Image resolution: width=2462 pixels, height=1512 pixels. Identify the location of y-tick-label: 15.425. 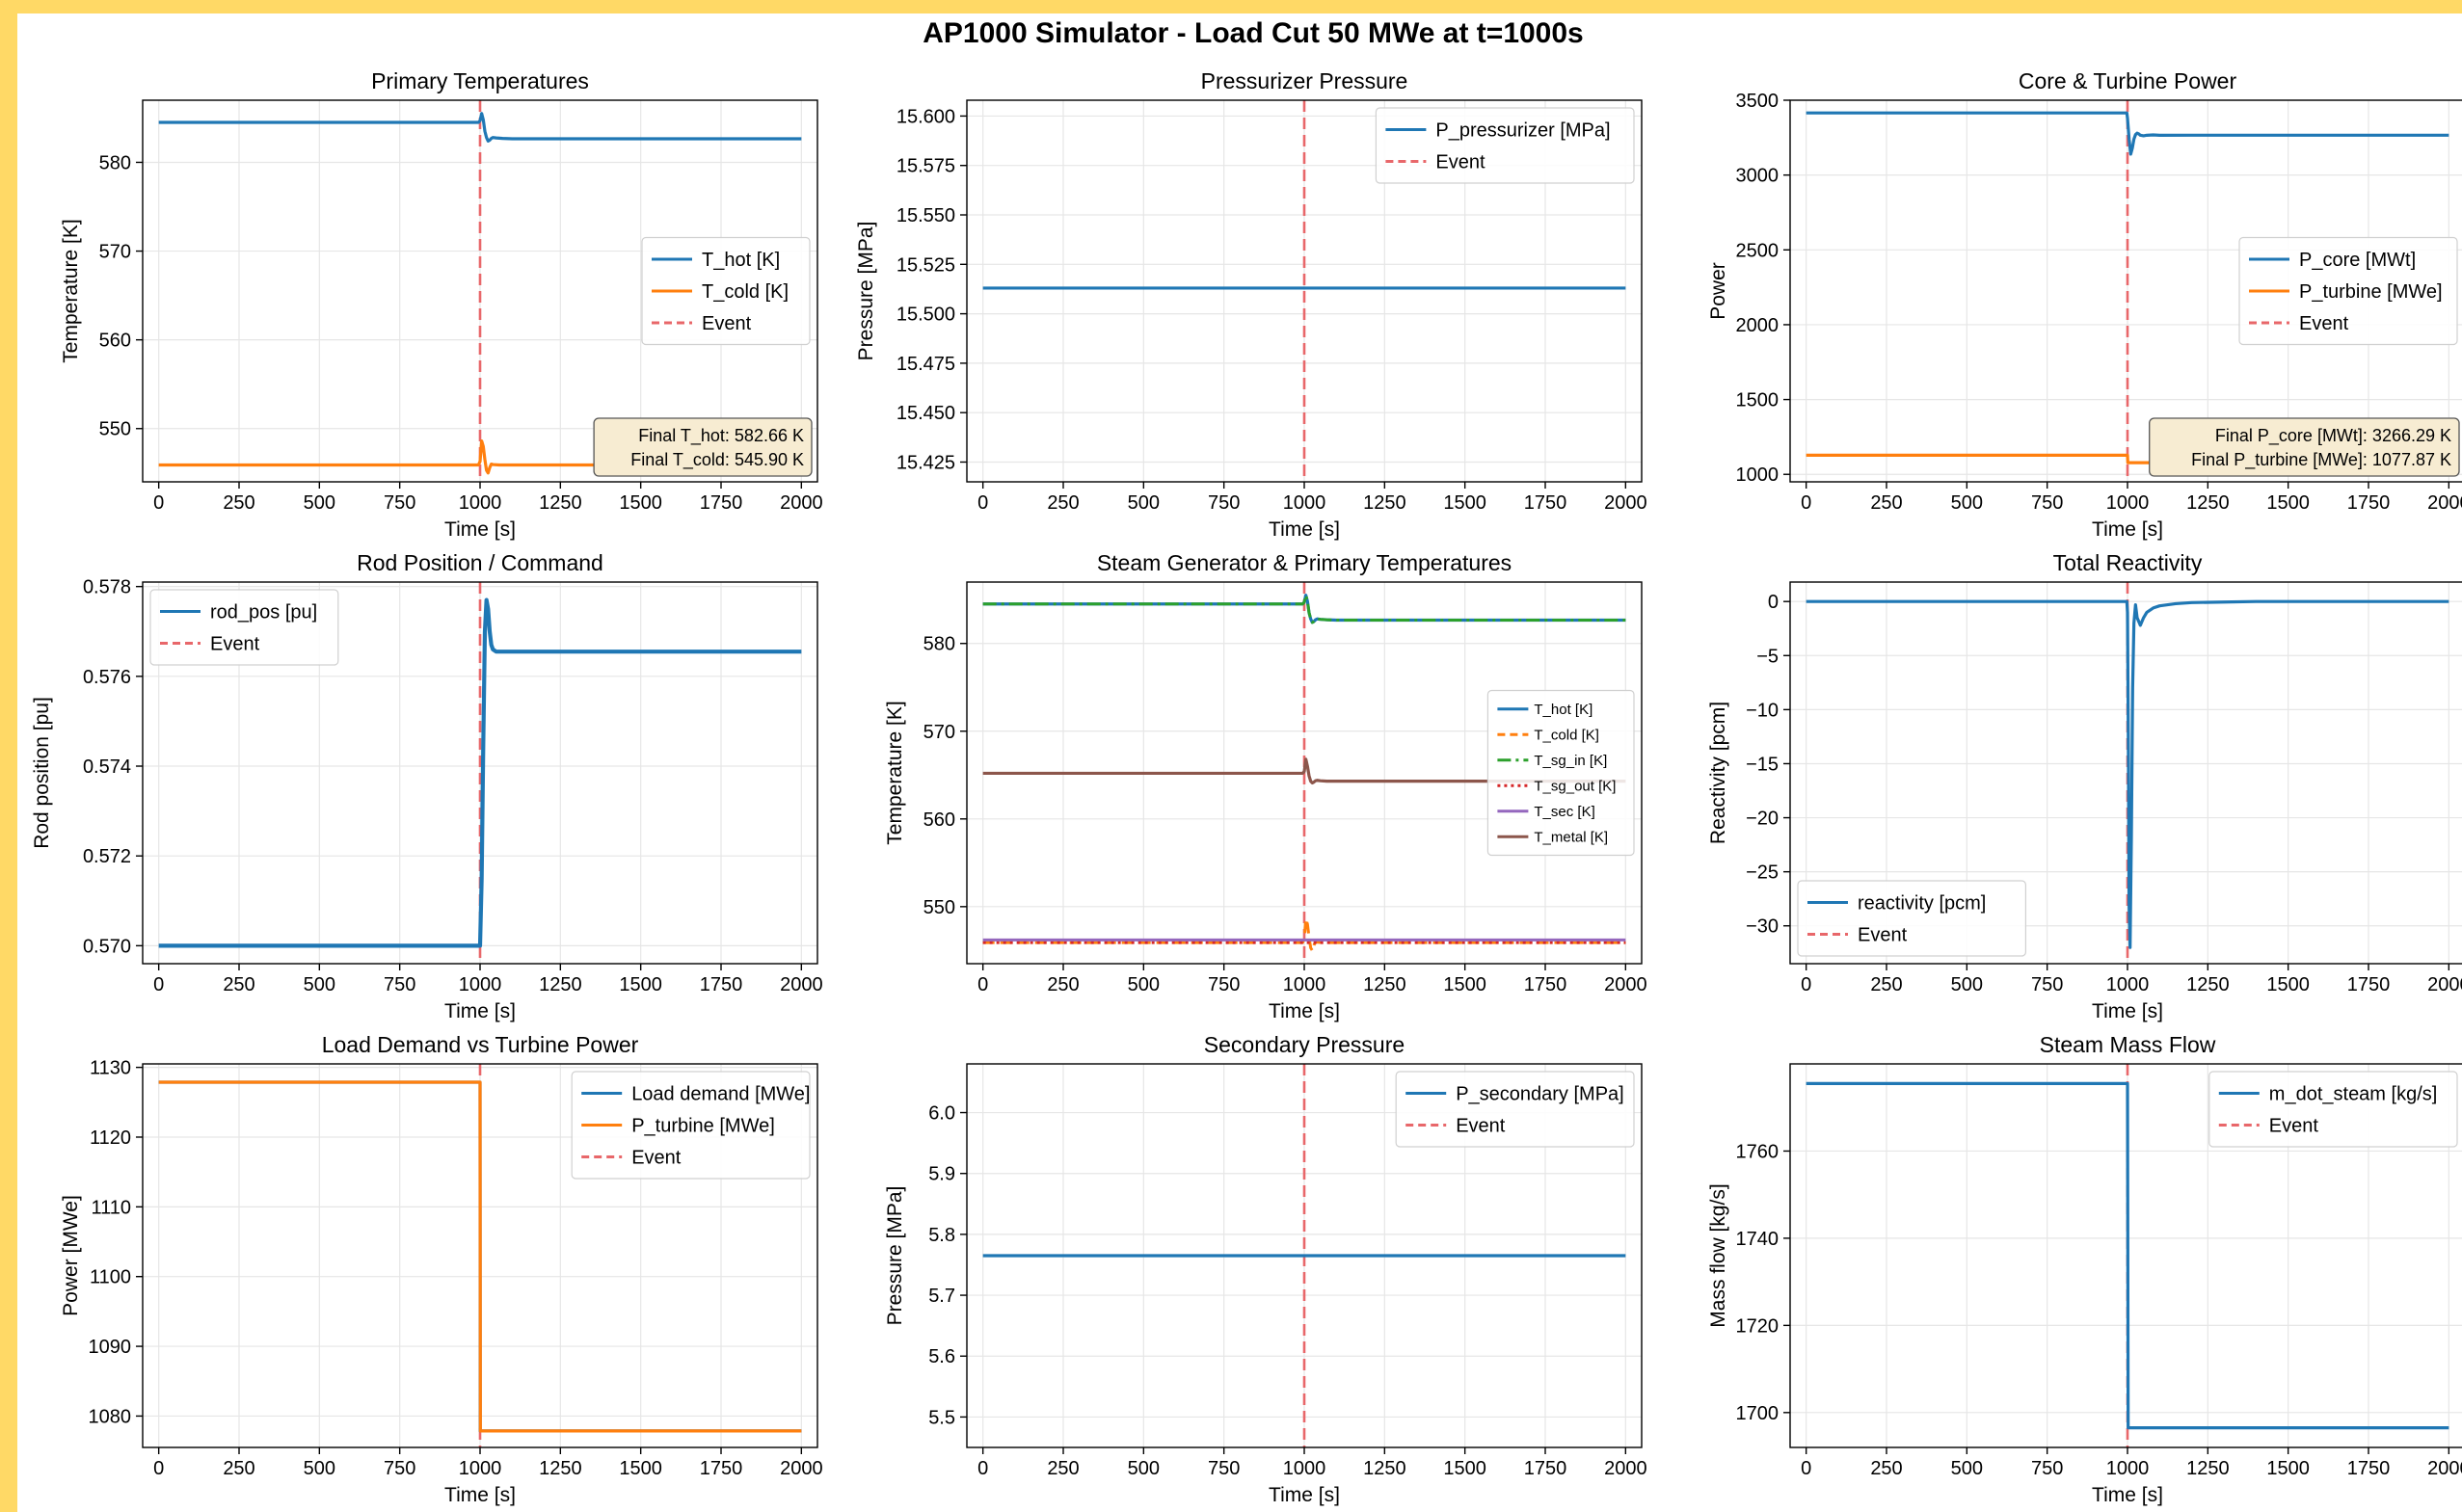
(926, 462).